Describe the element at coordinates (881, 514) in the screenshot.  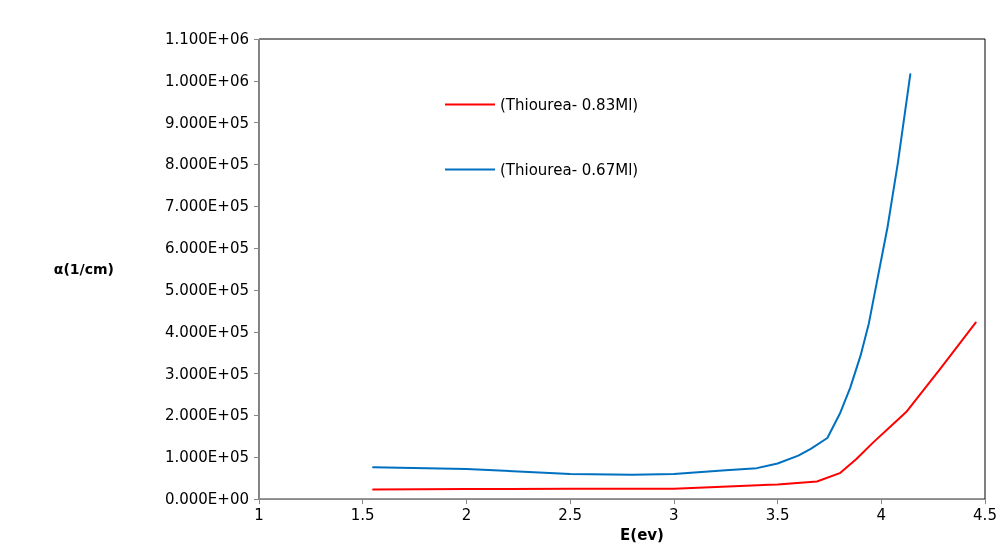
I see `x-tick-label: 4` at that location.